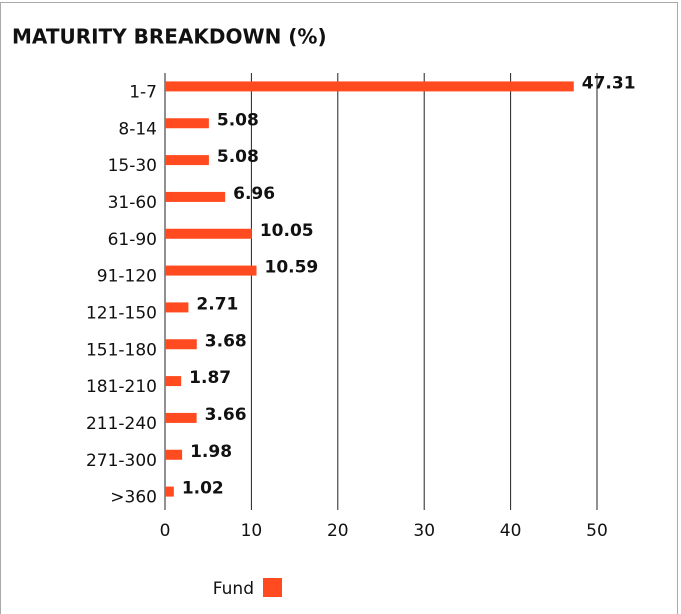 This screenshot has width=681, height=614. What do you see at coordinates (143, 92) in the screenshot?
I see `y-tick-label: 1-7` at bounding box center [143, 92].